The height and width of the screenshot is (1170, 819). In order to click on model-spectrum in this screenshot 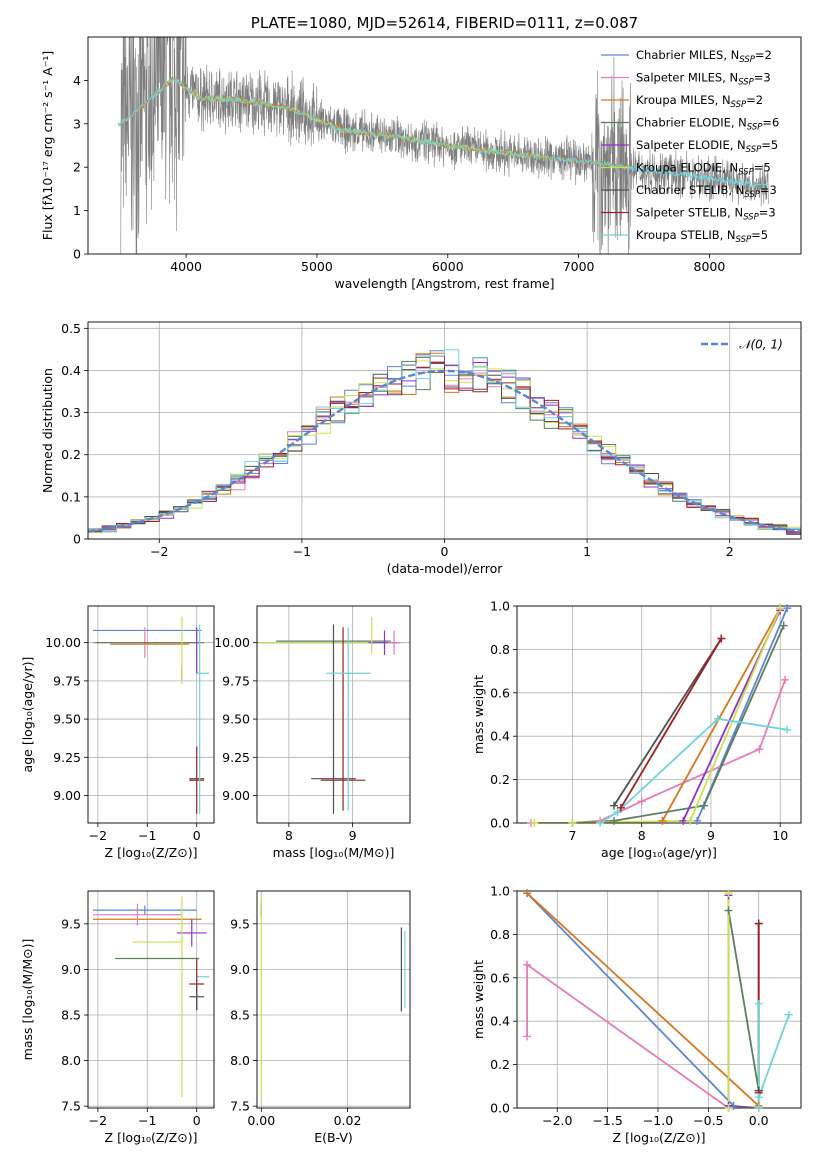, I will do `click(443, 133)`.